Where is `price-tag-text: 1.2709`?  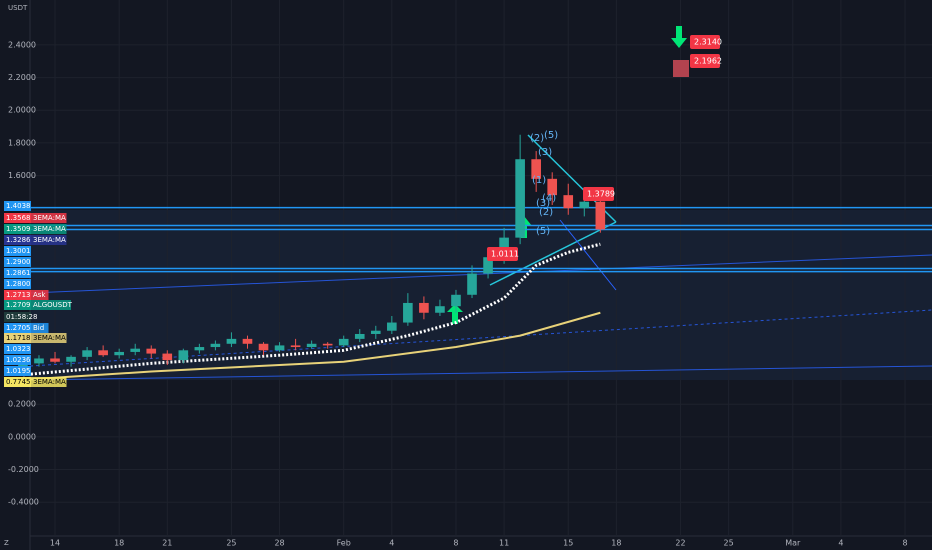 price-tag-text: 1.2709 is located at coordinates (18, 305).